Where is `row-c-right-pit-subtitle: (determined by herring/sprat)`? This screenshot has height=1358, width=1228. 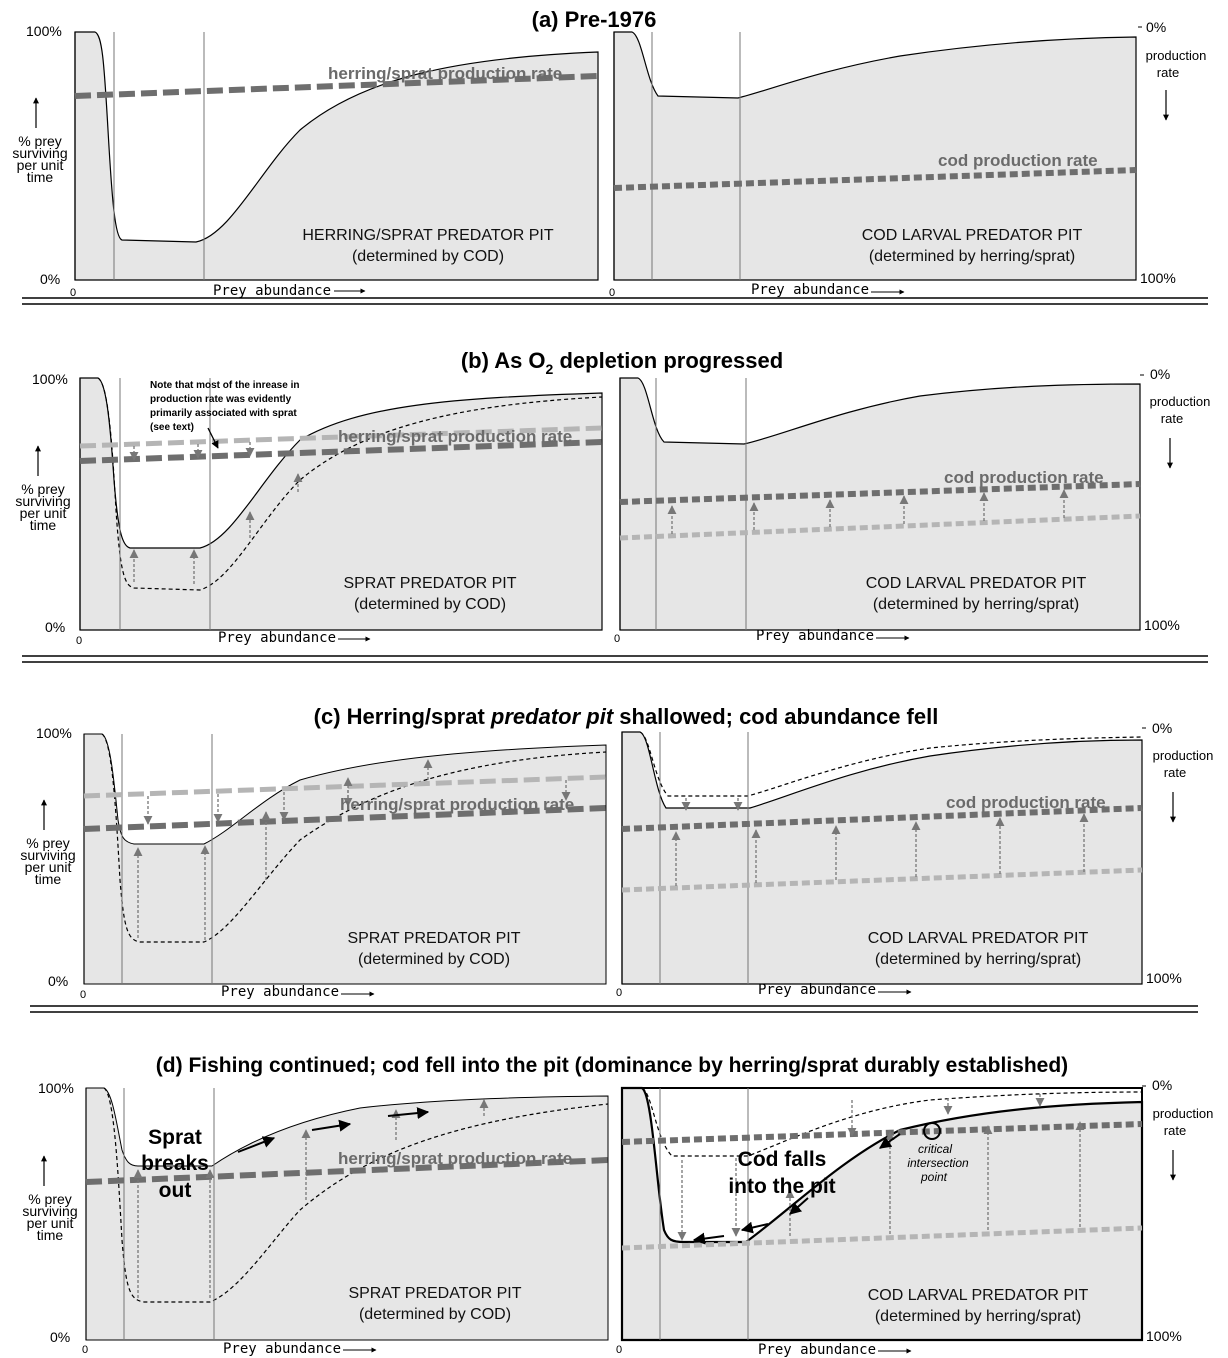
row-c-right-pit-subtitle: (determined by herring/sprat) is located at coordinates (978, 959).